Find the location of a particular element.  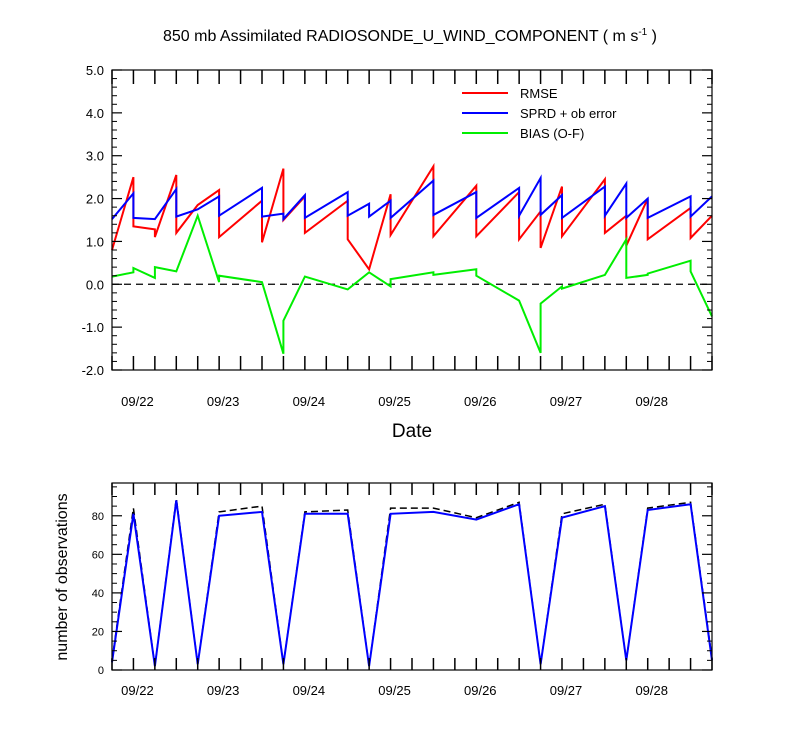

x-tick-label: 09/26 is located at coordinates (480, 401).